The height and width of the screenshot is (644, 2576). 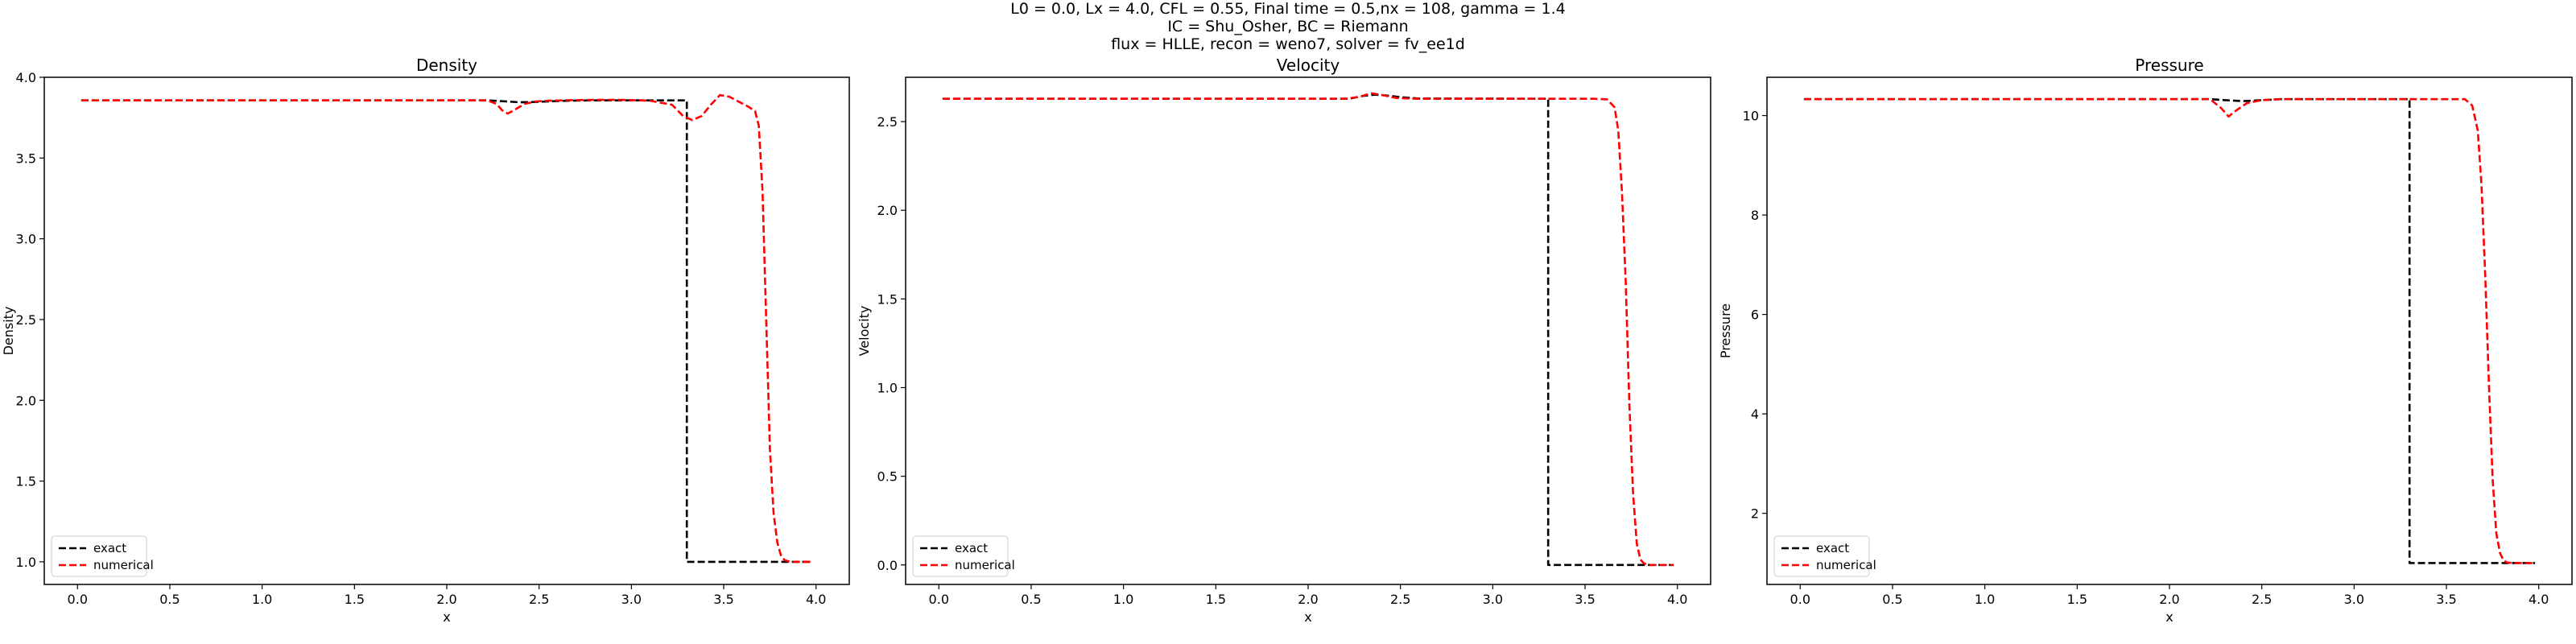 What do you see at coordinates (2169, 599) in the screenshot?
I see `pressure-xtick-label: 2.0` at bounding box center [2169, 599].